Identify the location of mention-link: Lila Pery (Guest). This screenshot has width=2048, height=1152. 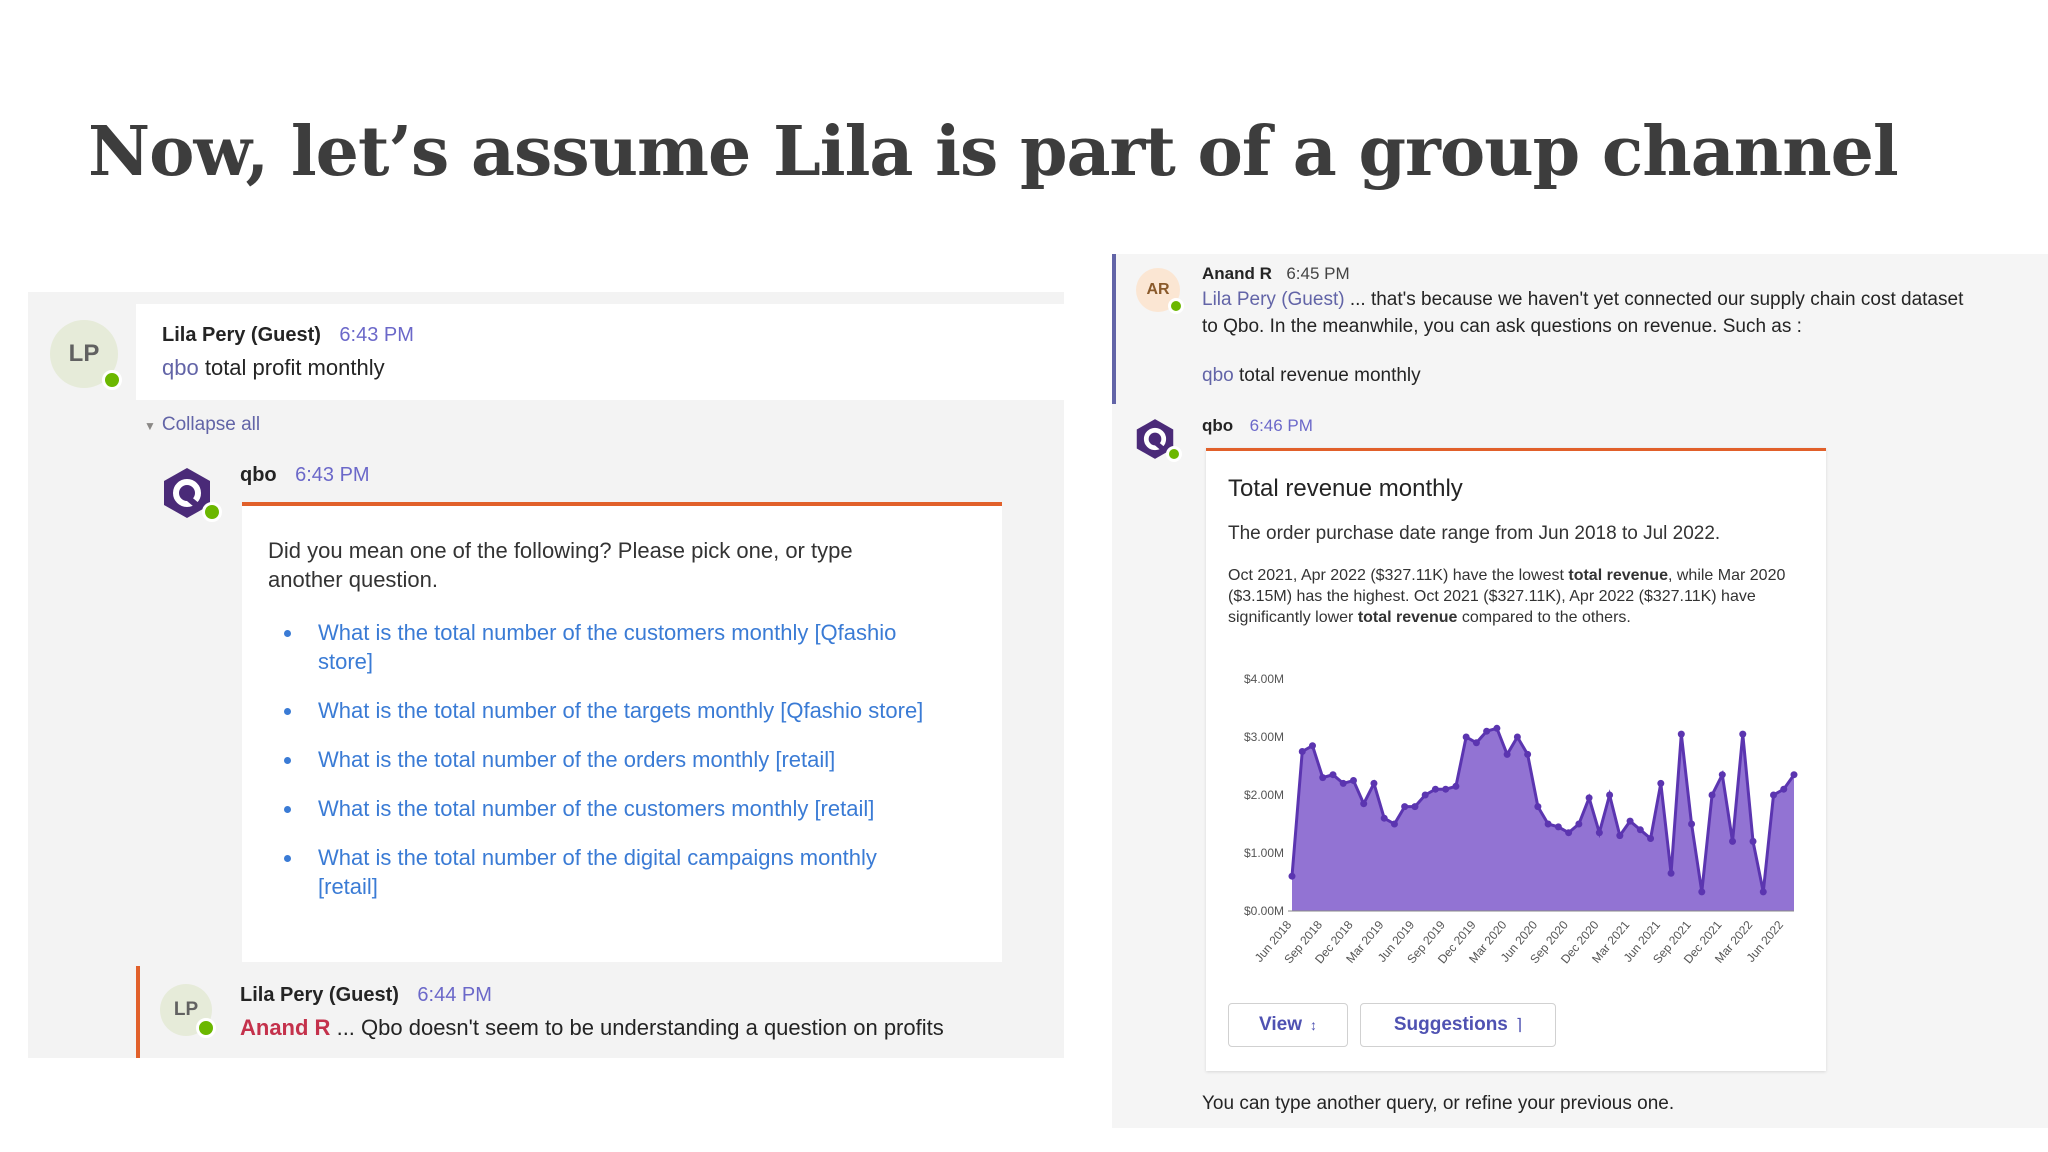
(1273, 299).